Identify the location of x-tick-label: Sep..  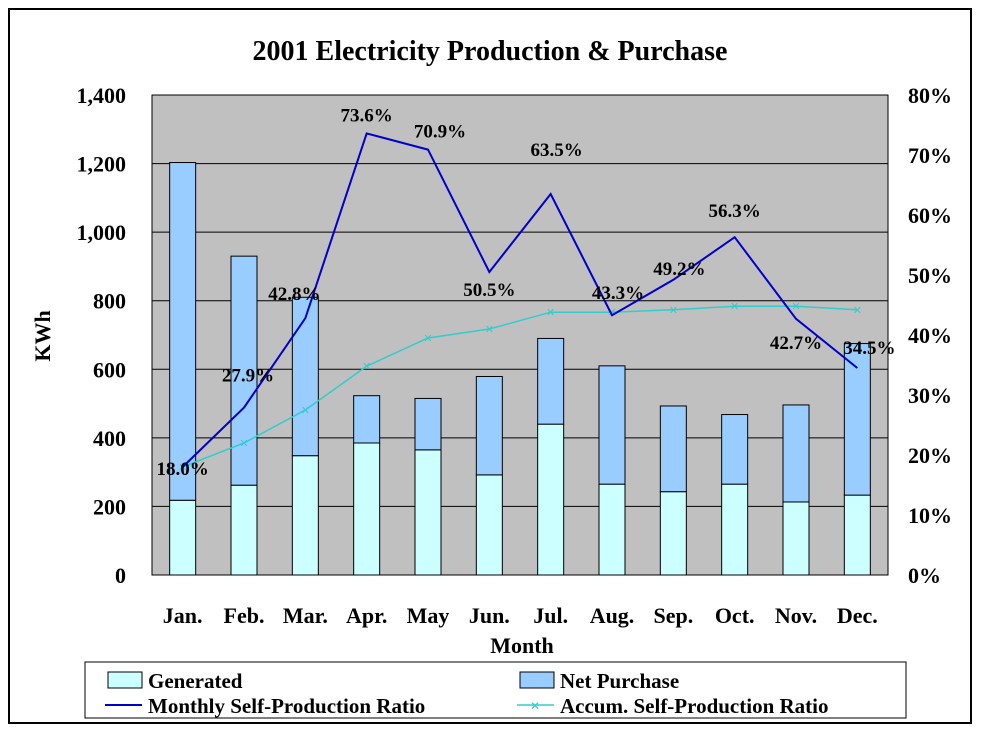
(673, 615).